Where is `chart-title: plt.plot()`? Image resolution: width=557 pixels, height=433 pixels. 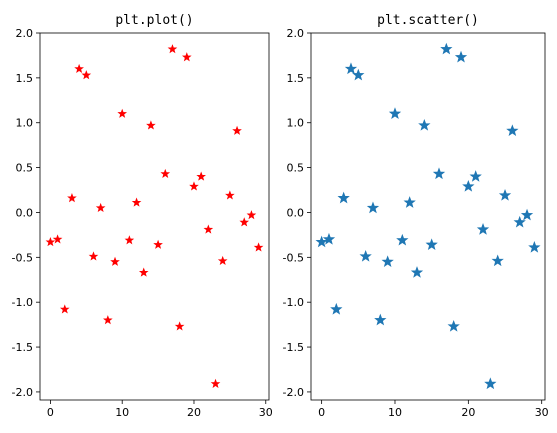 chart-title: plt.plot() is located at coordinates (154, 20).